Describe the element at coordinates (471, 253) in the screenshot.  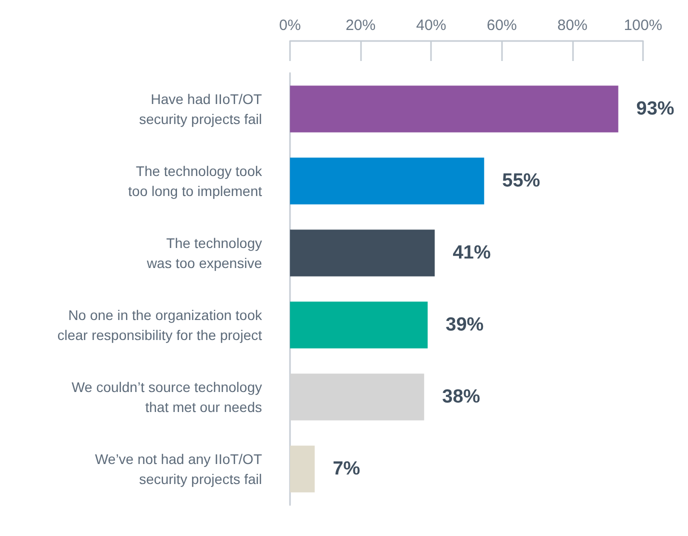
I see `data-label: 41%` at that location.